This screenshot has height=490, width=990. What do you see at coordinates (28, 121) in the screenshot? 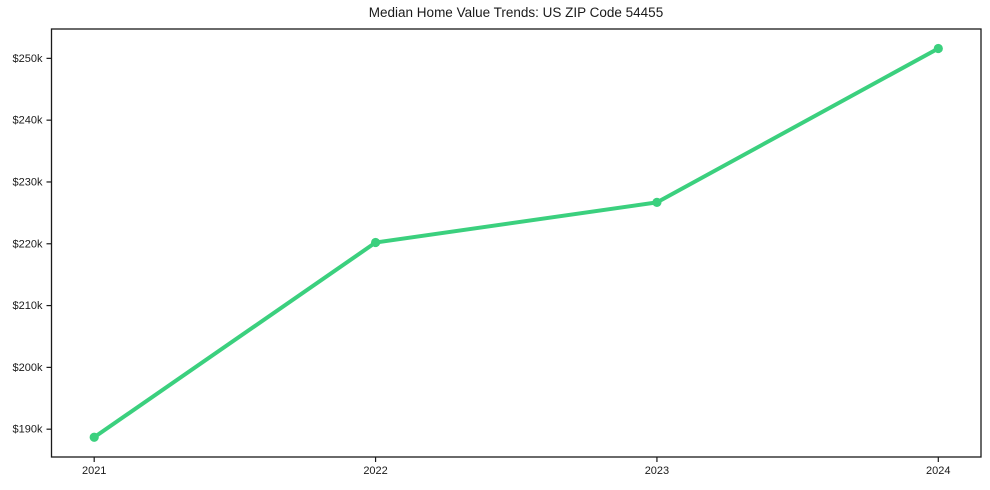
I see `y-tick-label: $240k` at bounding box center [28, 121].